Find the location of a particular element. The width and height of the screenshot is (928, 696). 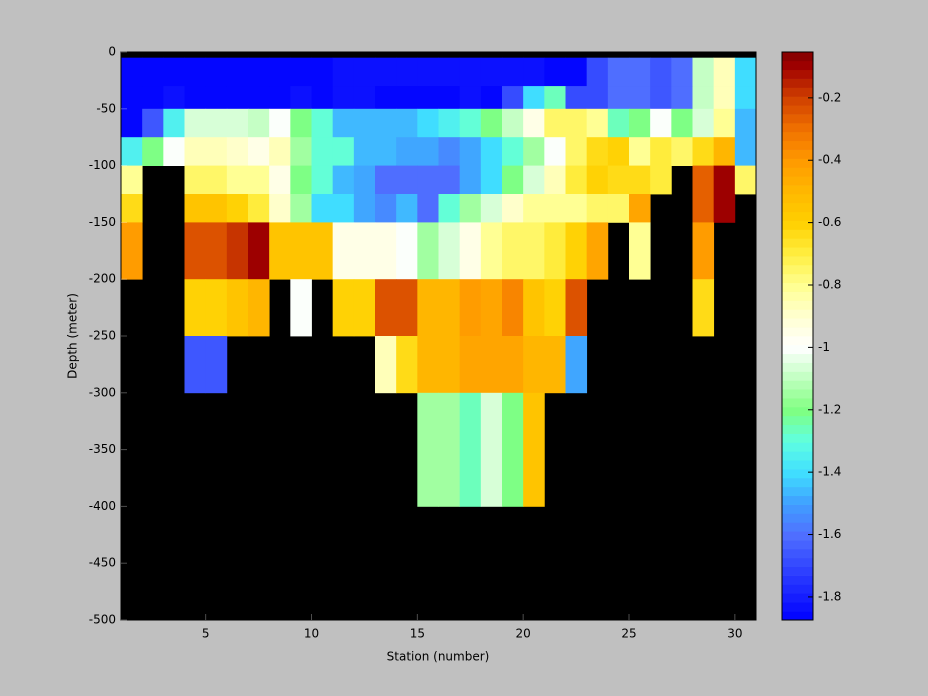

colorbar-tick-label: -0.2 is located at coordinates (829, 97).